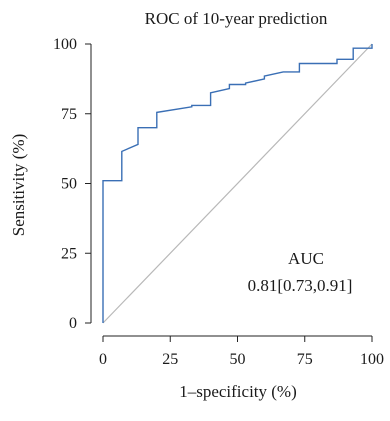 The height and width of the screenshot is (421, 390). What do you see at coordinates (238, 391) in the screenshot?
I see `x-axis-label: 1–specificity (%)` at bounding box center [238, 391].